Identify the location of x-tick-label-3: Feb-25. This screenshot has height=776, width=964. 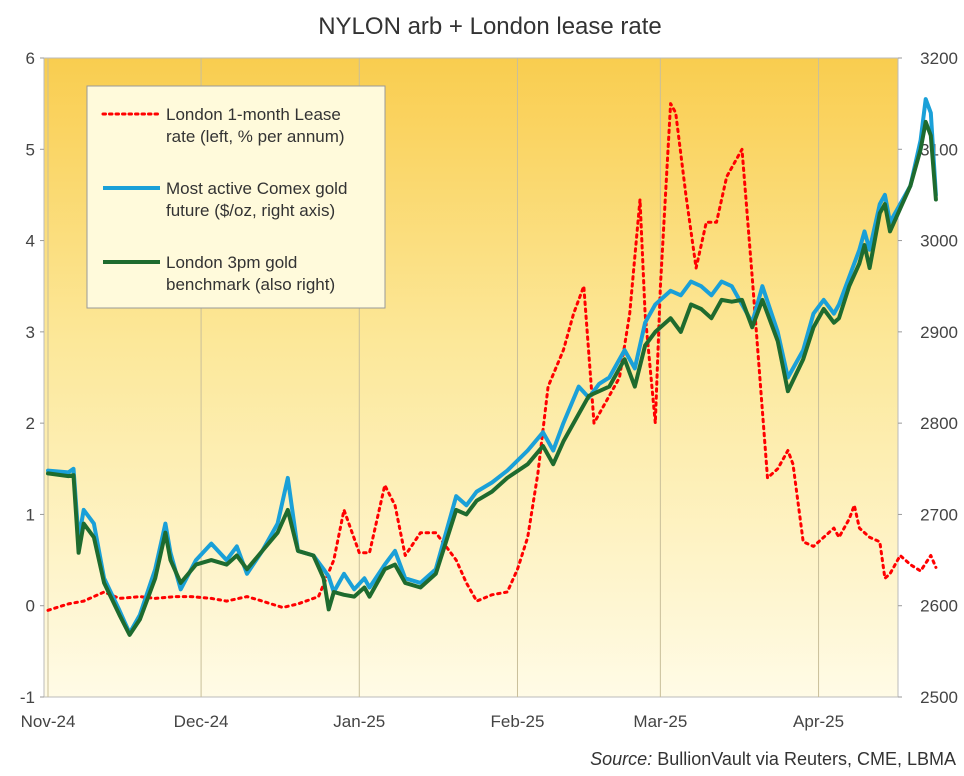
(518, 721).